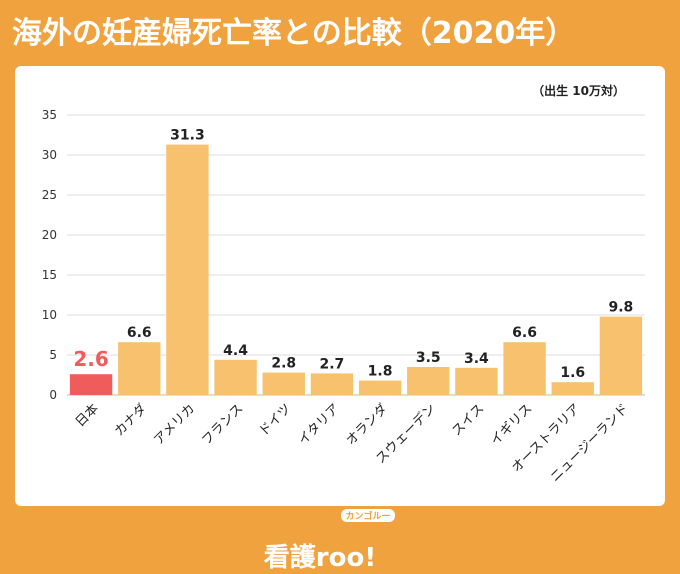 The image size is (680, 574). What do you see at coordinates (476, 359) in the screenshot?
I see `bar-value-label: 3.4` at bounding box center [476, 359].